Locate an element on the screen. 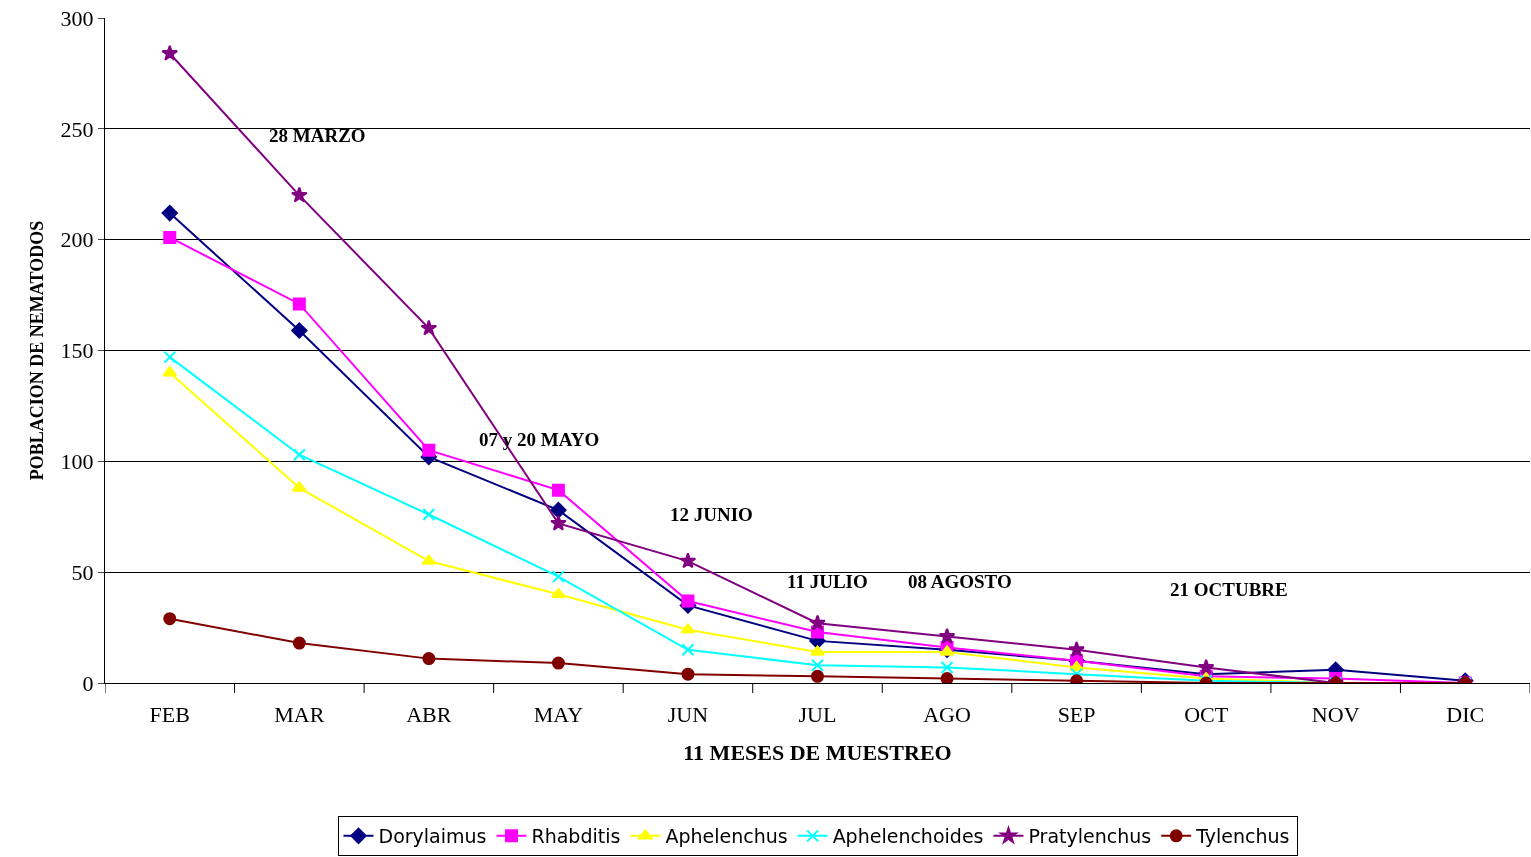 This screenshot has height=857, width=1531. x-tick-label: MAR is located at coordinates (299, 715).